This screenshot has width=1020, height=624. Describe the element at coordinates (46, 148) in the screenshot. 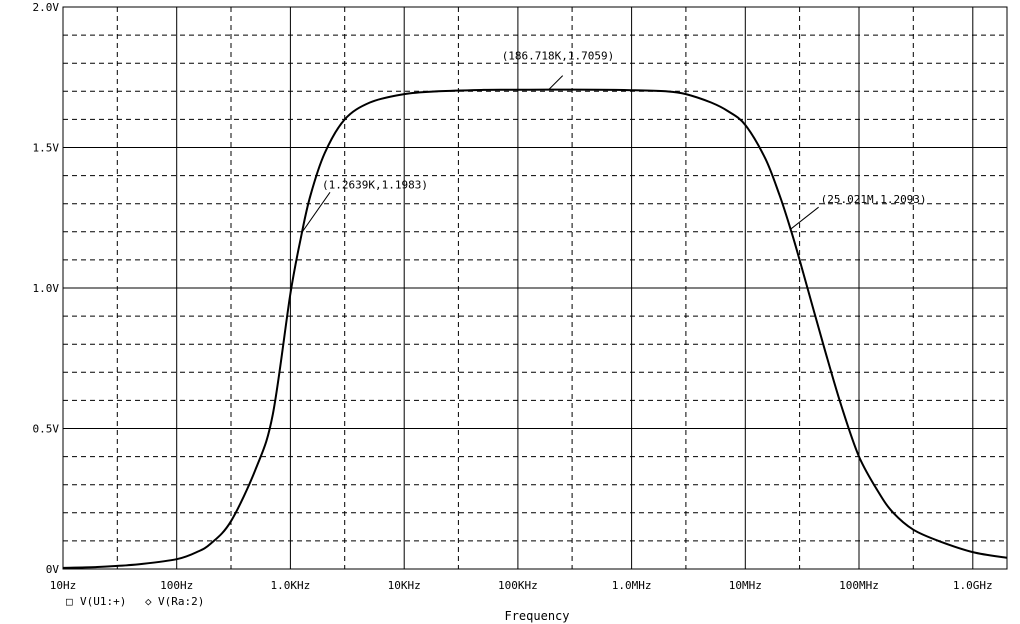

I see `y-tick-label: 1.5V` at that location.